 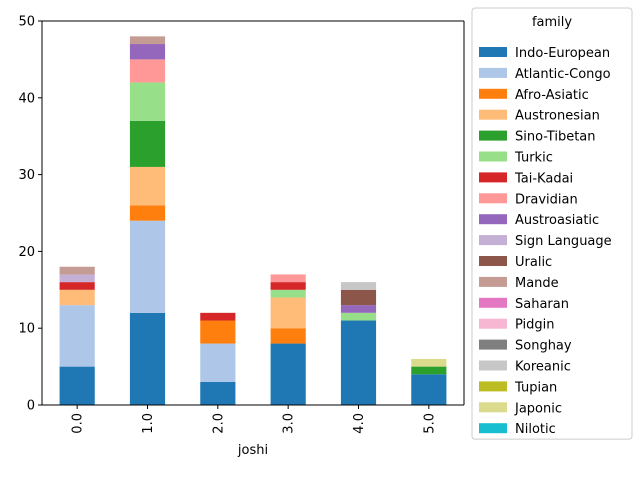 I want to click on y-tick-label: 10, so click(x=26, y=329).